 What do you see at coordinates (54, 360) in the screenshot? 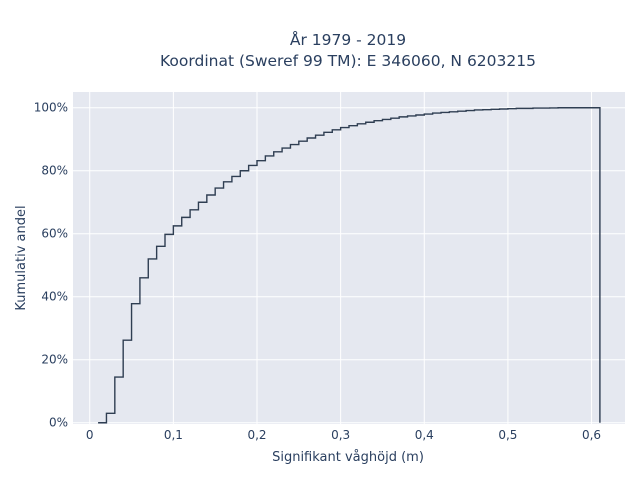
I see `y-tick-label: 20%` at bounding box center [54, 360].